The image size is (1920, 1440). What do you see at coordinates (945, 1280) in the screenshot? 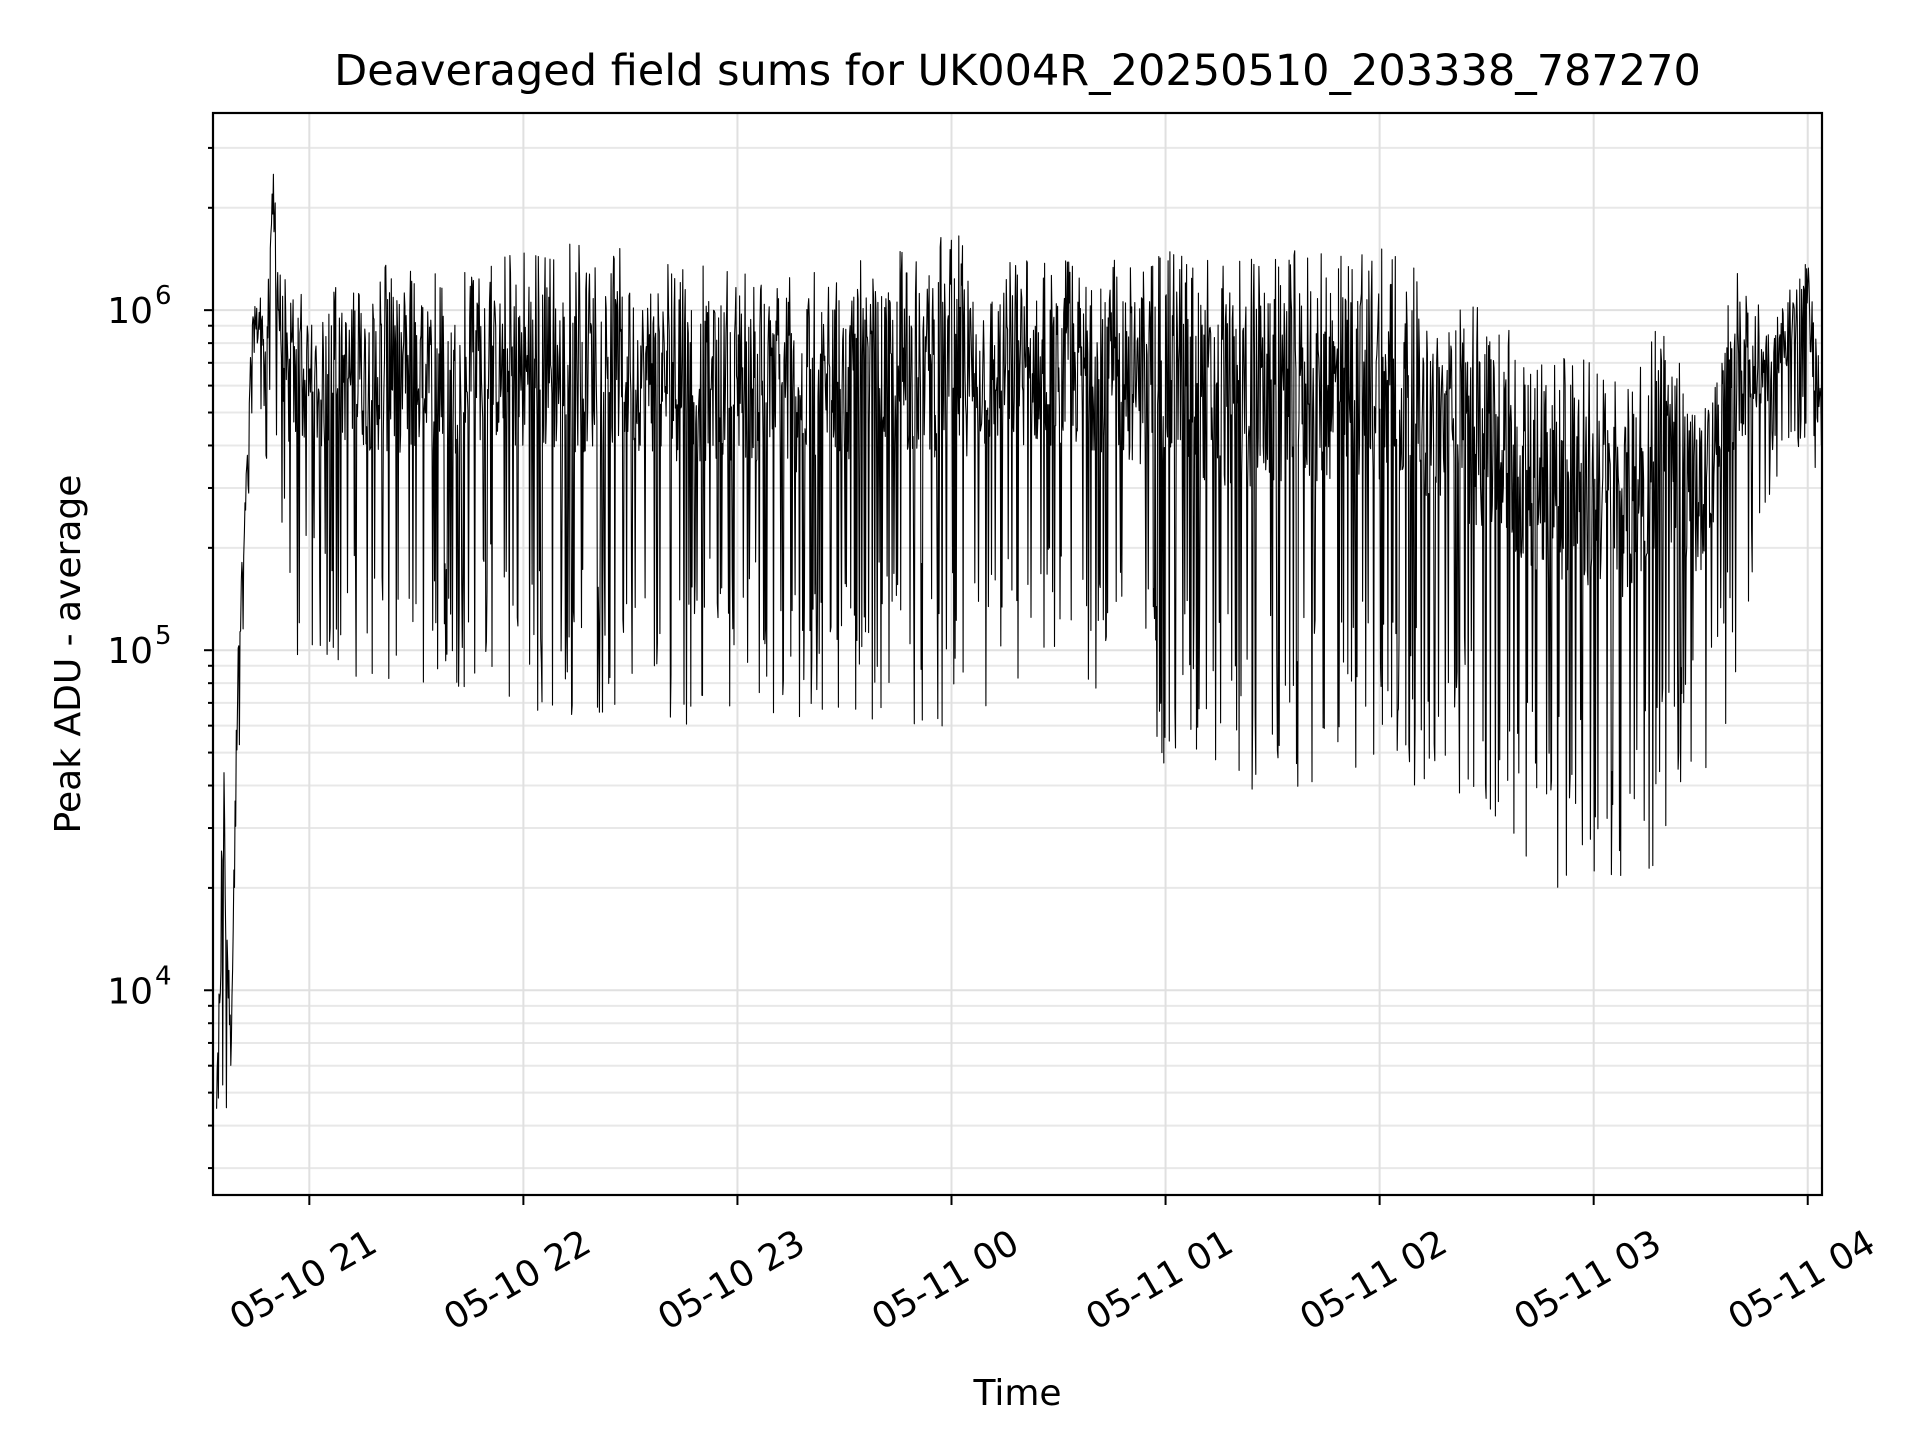
I see `x-tick-label: 05-11 00` at bounding box center [945, 1280].